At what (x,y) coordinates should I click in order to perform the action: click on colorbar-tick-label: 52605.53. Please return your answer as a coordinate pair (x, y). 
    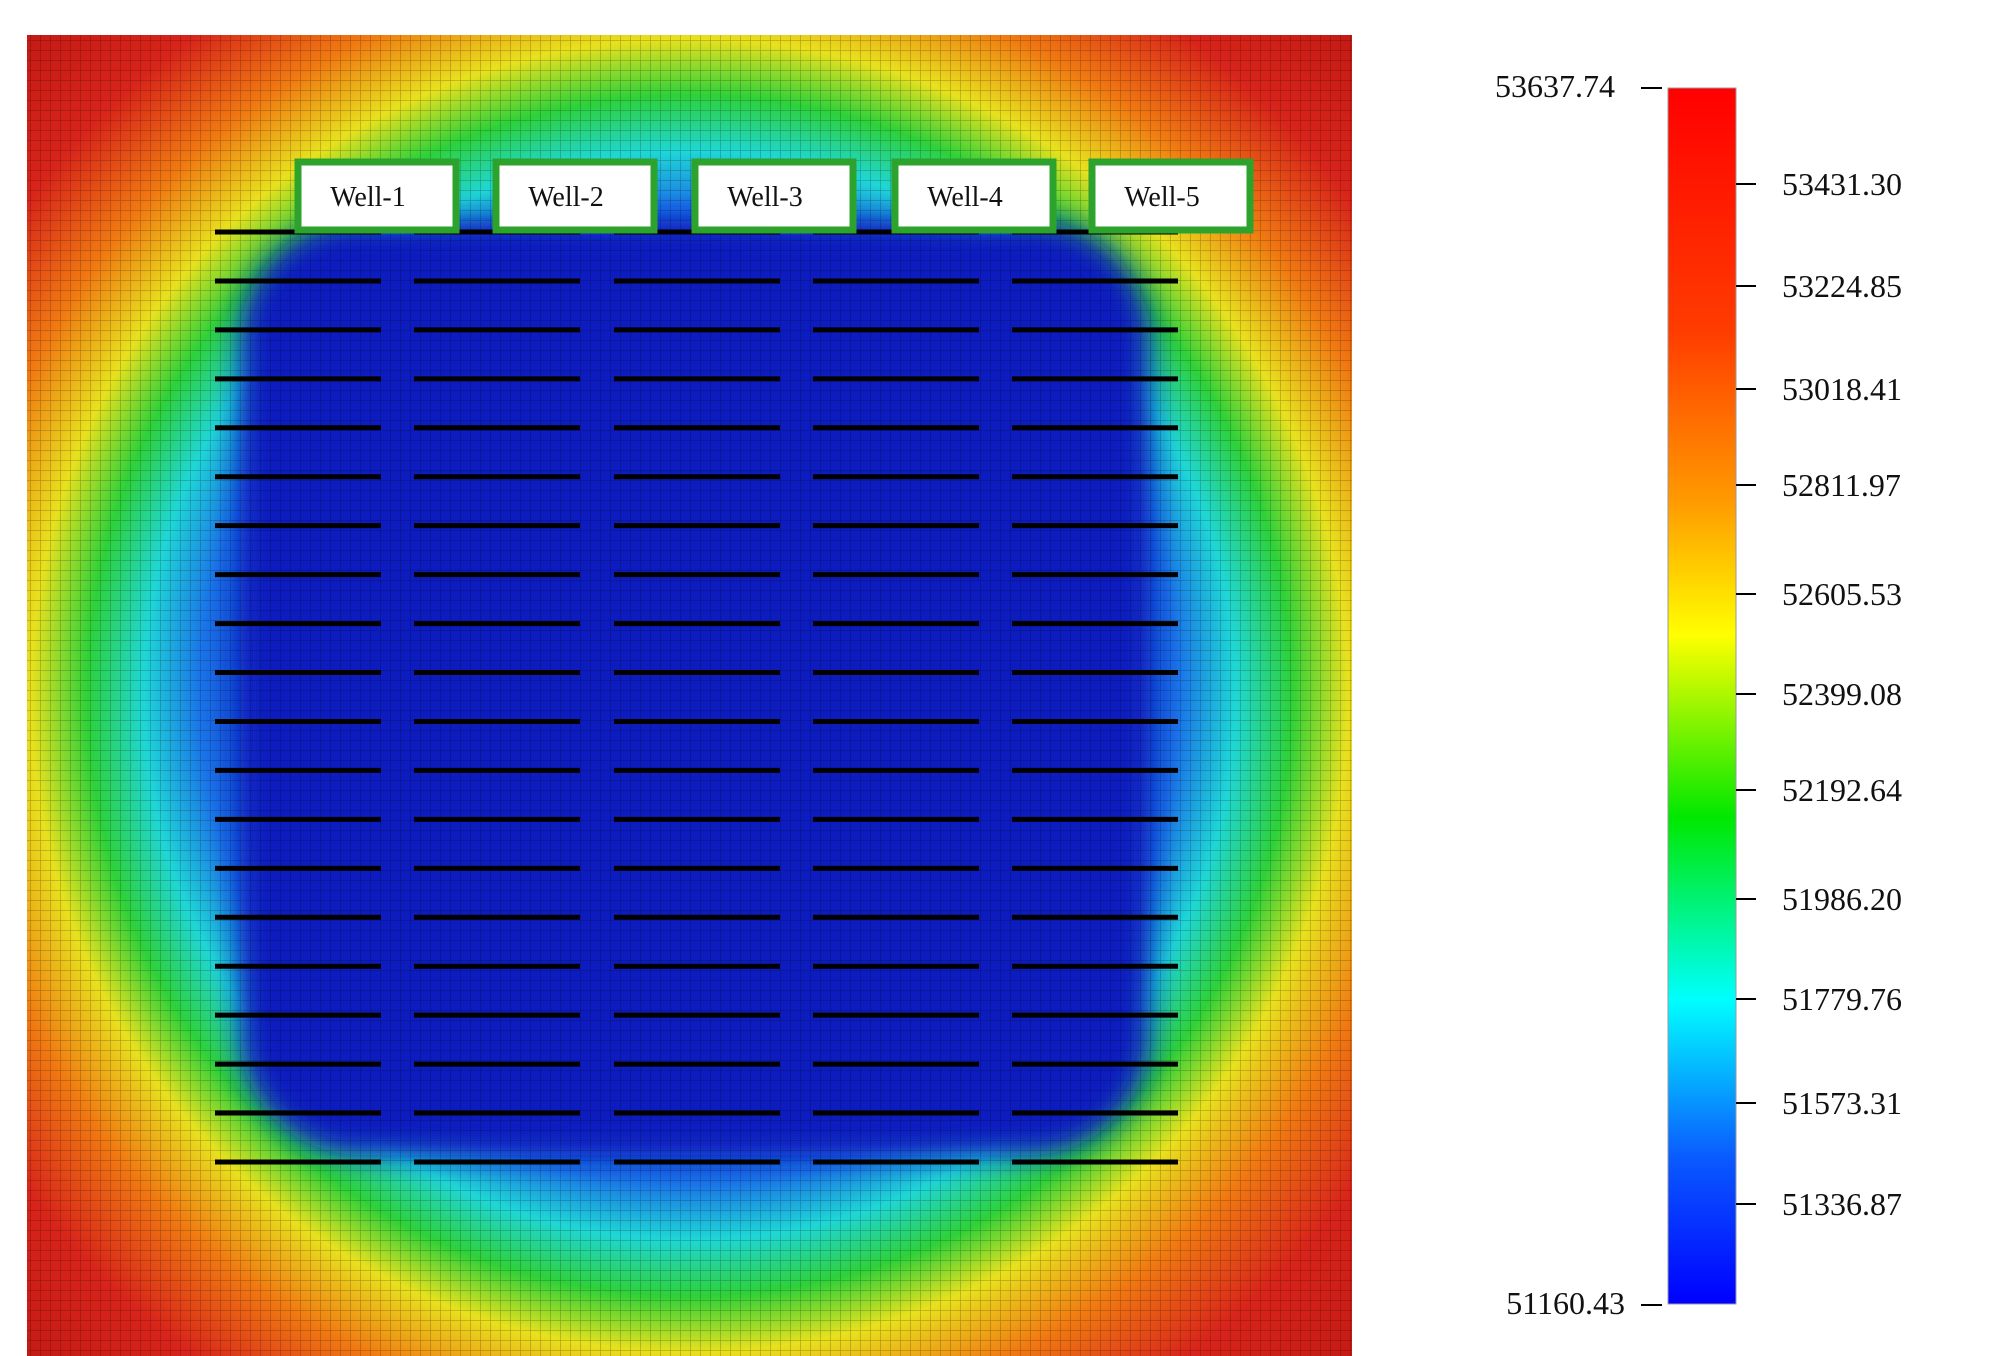
    Looking at the image, I should click on (1842, 594).